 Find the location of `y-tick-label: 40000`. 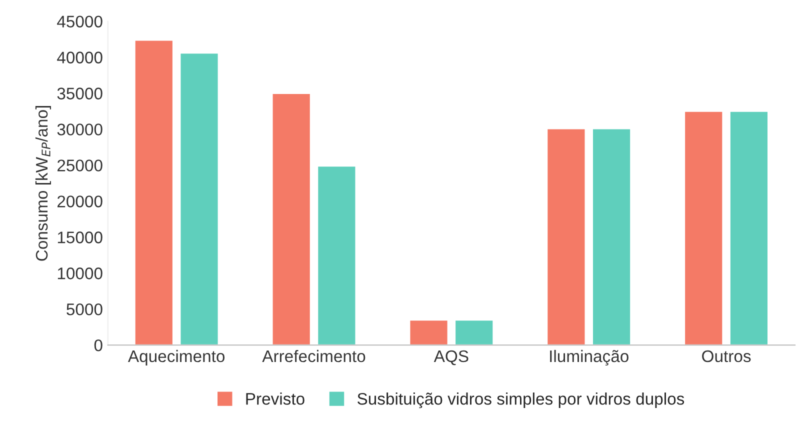

y-tick-label: 40000 is located at coordinates (79, 58).